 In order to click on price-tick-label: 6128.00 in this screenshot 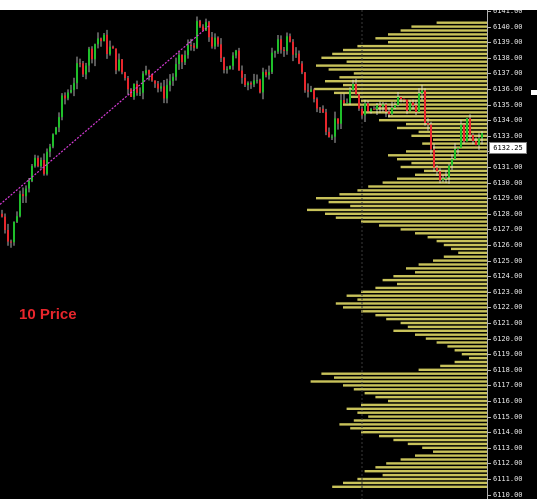, I will do `click(508, 213)`.